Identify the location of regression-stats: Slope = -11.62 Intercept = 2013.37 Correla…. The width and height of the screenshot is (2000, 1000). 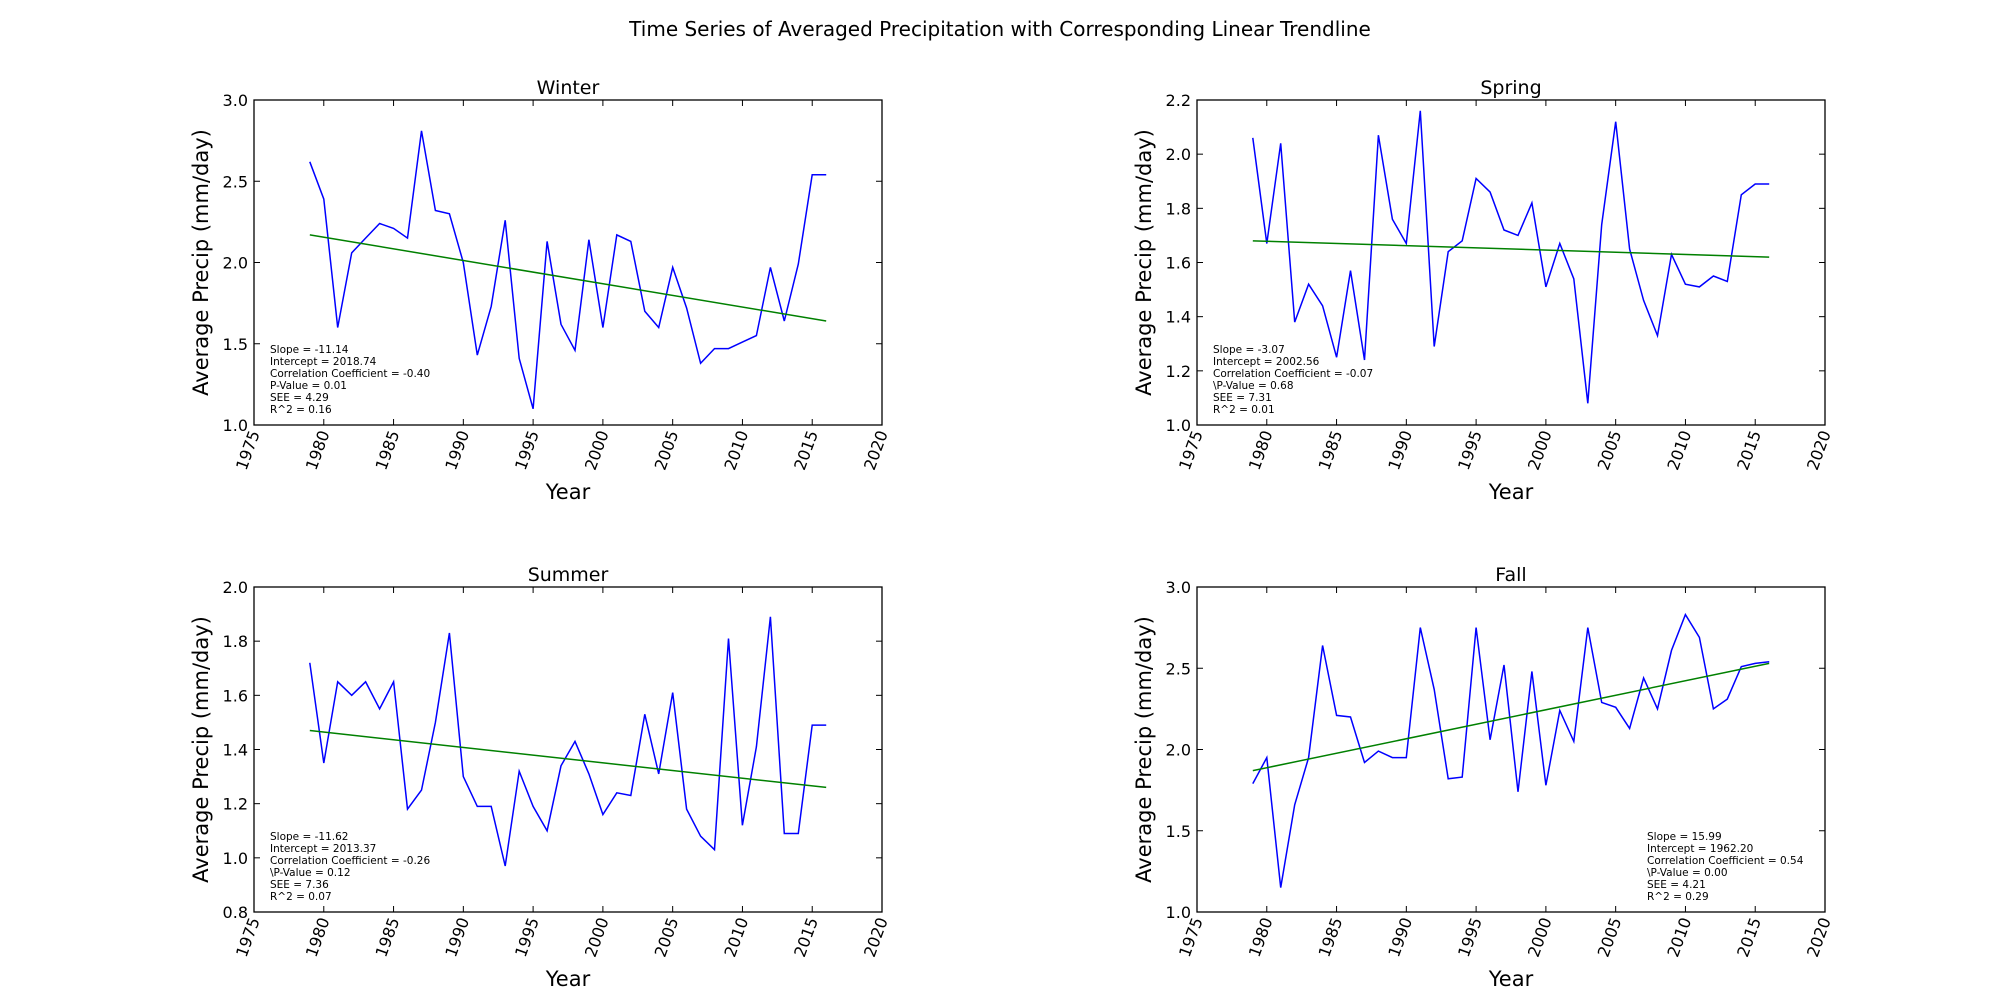
(350, 867).